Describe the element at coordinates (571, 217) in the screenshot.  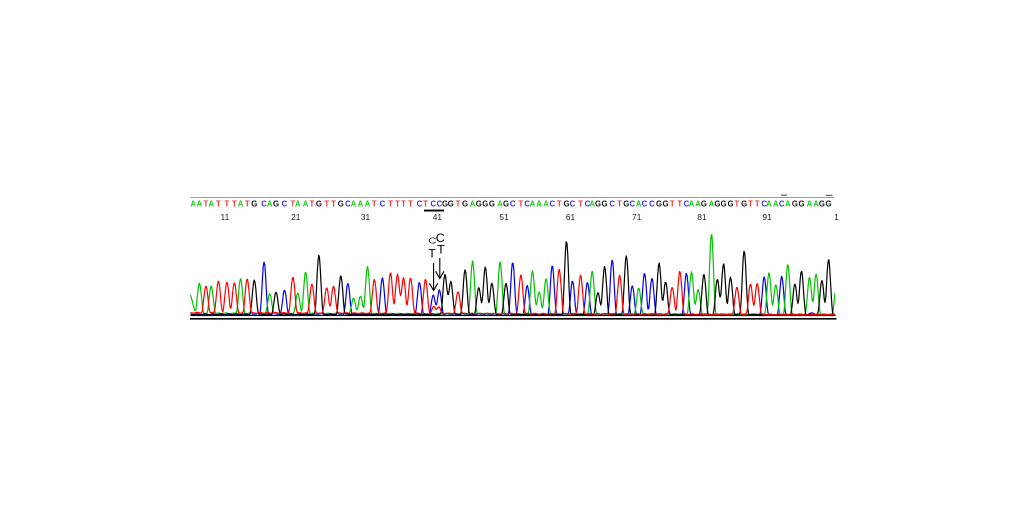
I see `svg-text: 61` at that location.